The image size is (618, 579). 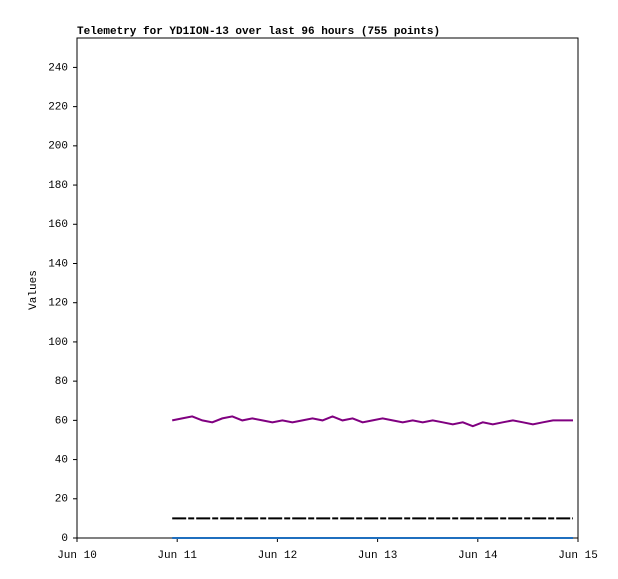 I want to click on y-tick-label: 140, so click(x=58, y=264).